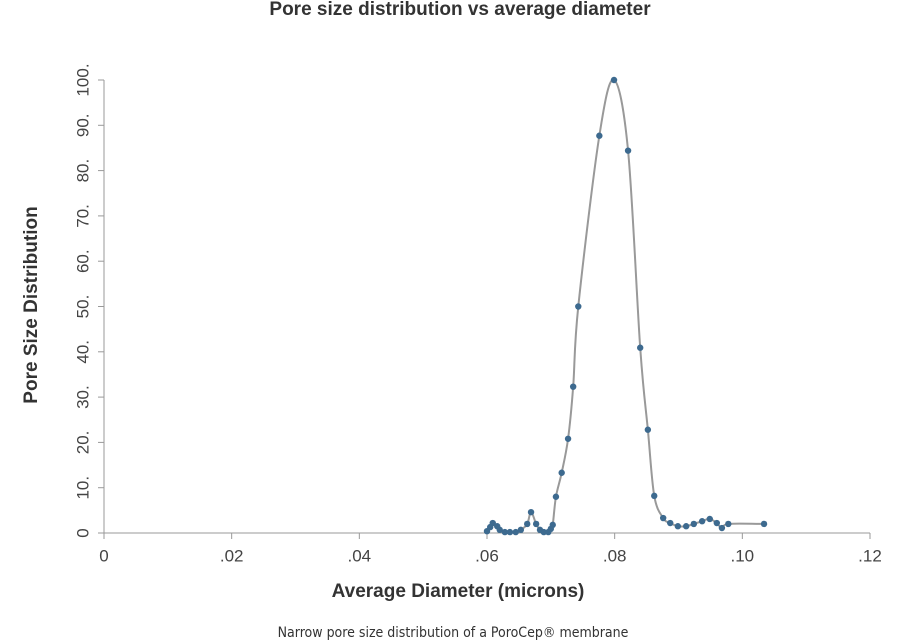 The width and height of the screenshot is (908, 644). I want to click on y-tick-label: 20., so click(82, 443).